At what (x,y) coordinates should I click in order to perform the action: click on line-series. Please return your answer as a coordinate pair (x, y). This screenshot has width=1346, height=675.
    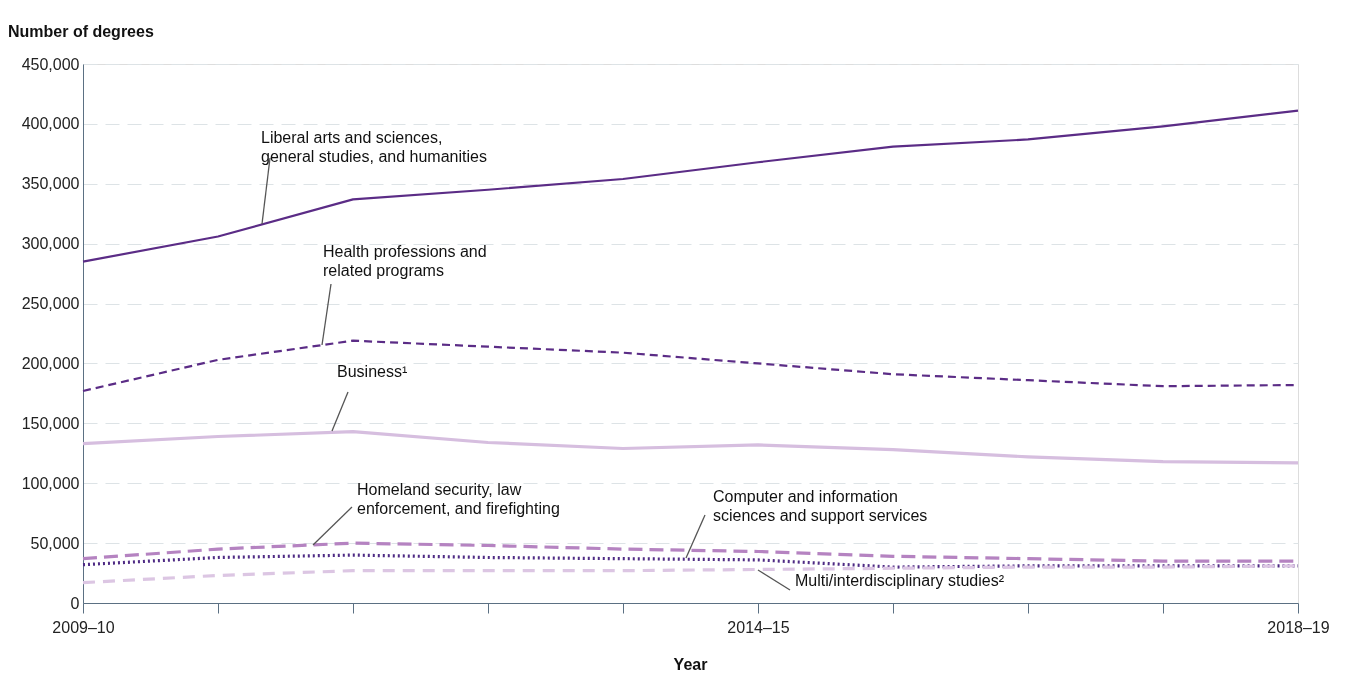
    Looking at the image, I should click on (690, 447).